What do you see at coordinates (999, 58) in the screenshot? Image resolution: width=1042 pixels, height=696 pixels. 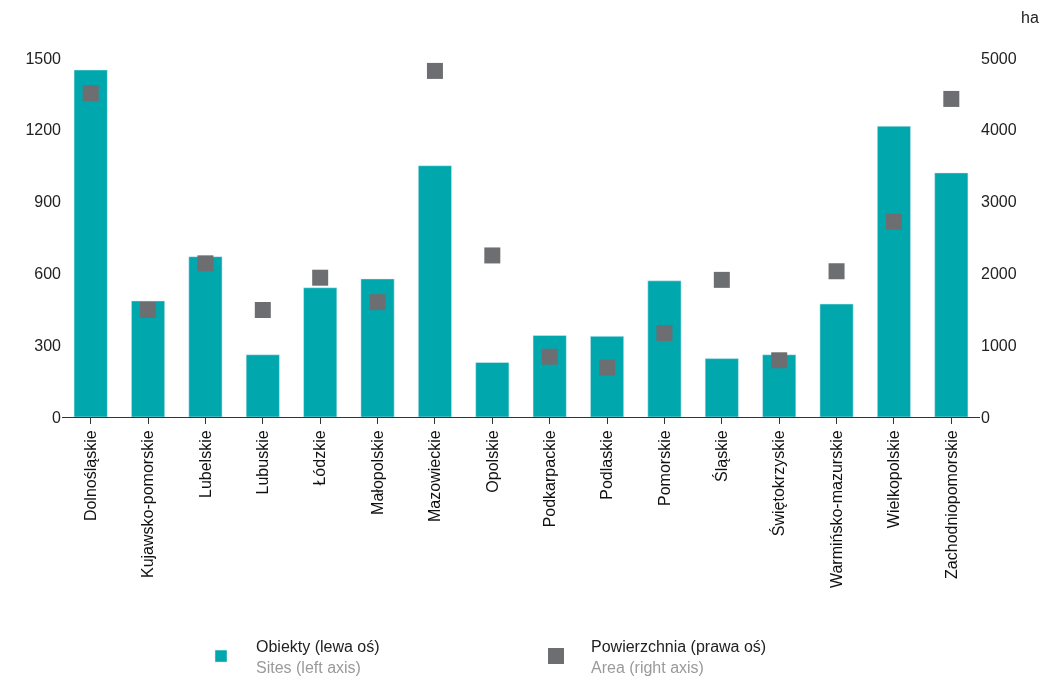 I see `y2-tick-label: 5000` at bounding box center [999, 58].